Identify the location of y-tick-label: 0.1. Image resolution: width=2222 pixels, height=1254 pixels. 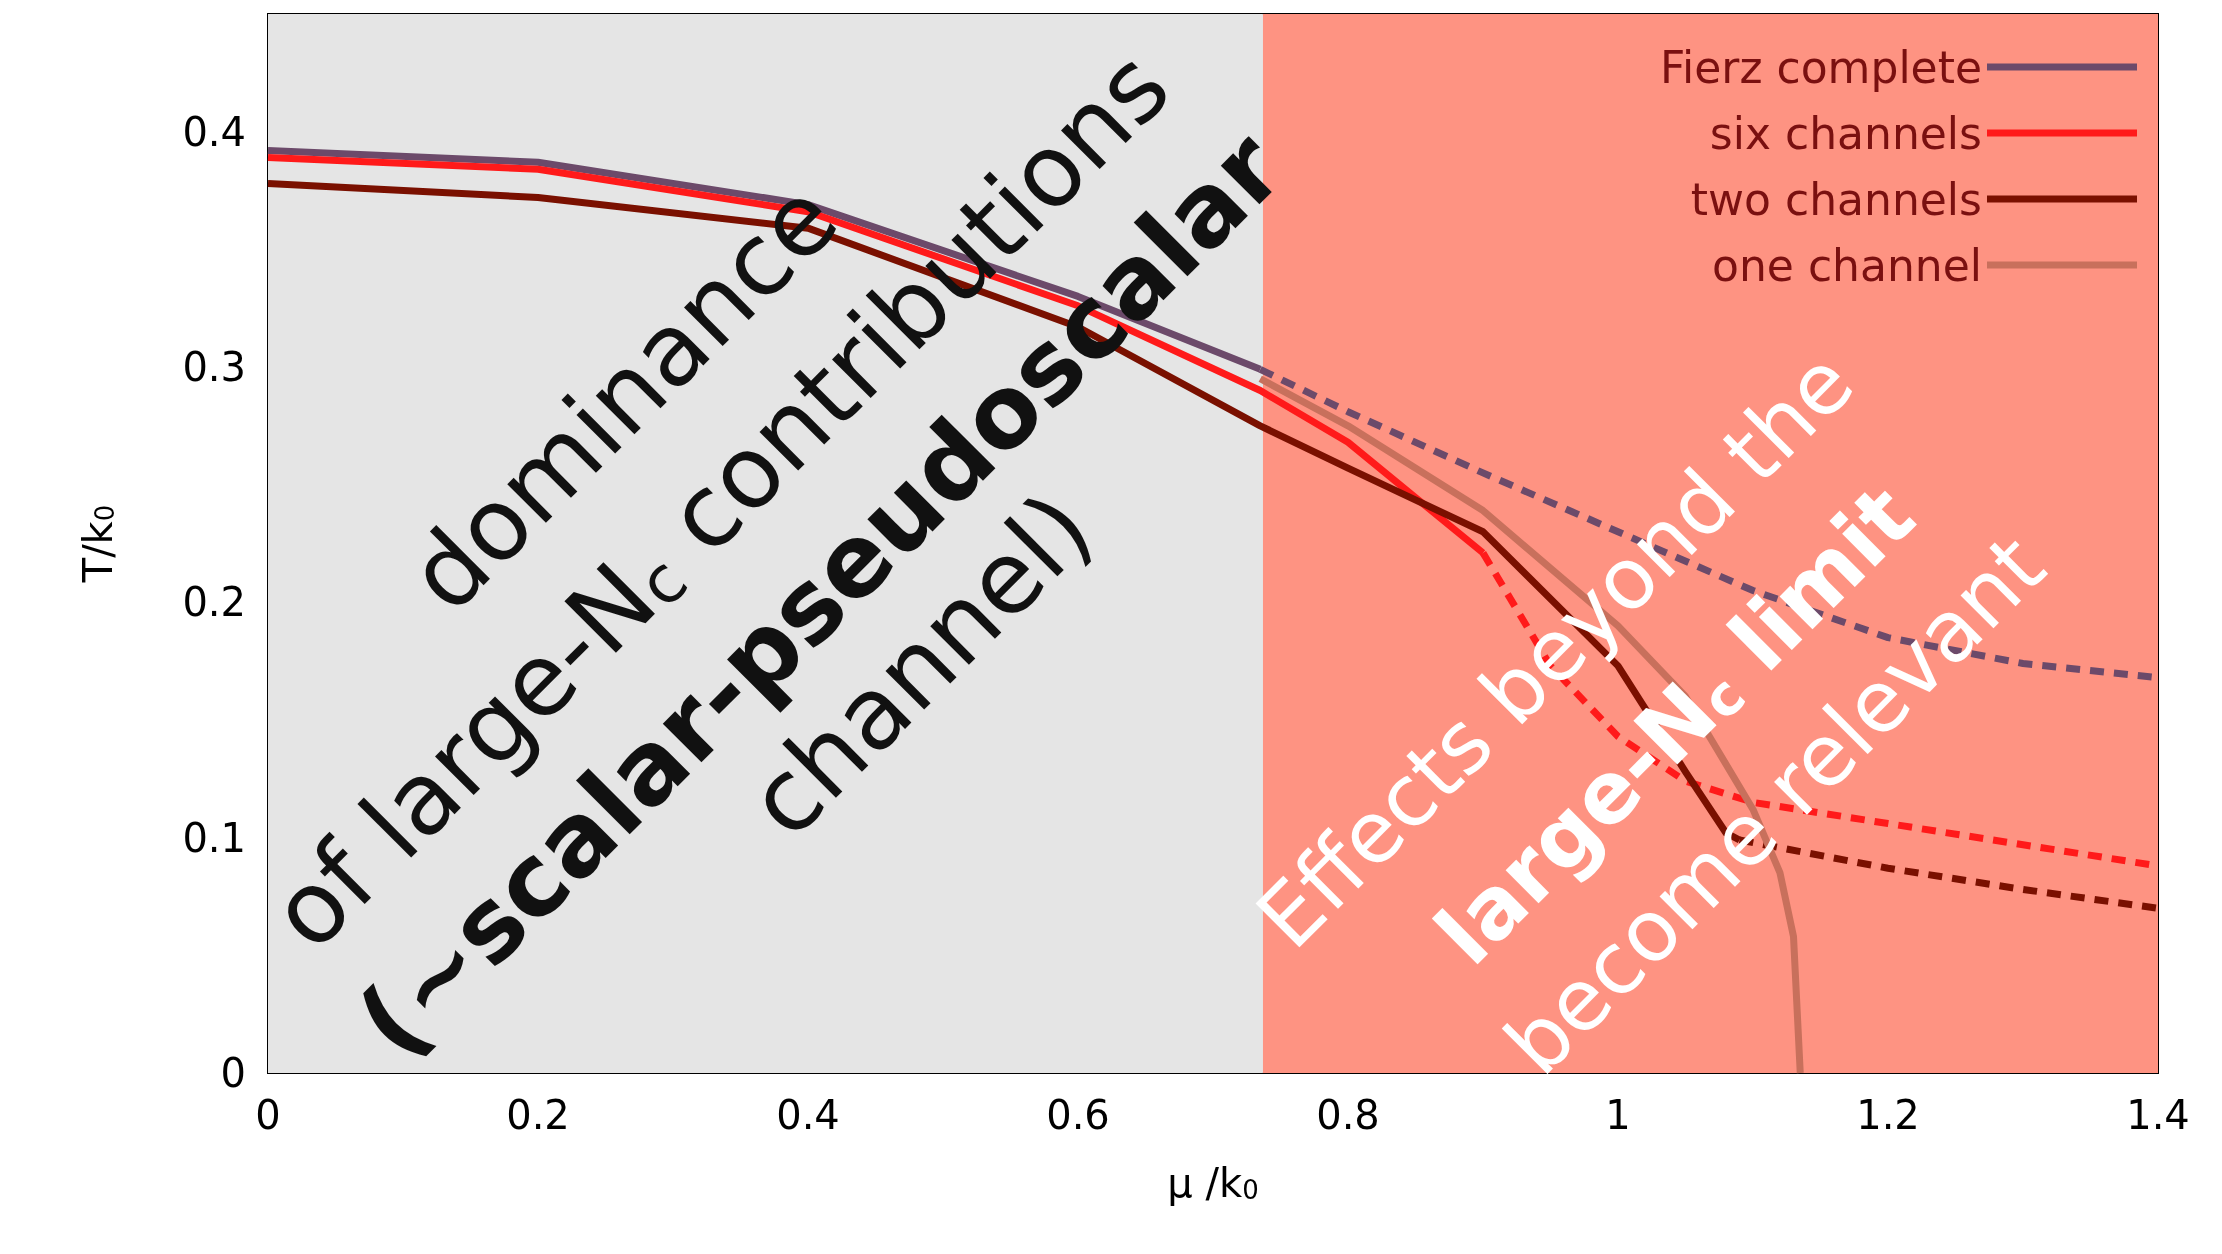
(214, 837).